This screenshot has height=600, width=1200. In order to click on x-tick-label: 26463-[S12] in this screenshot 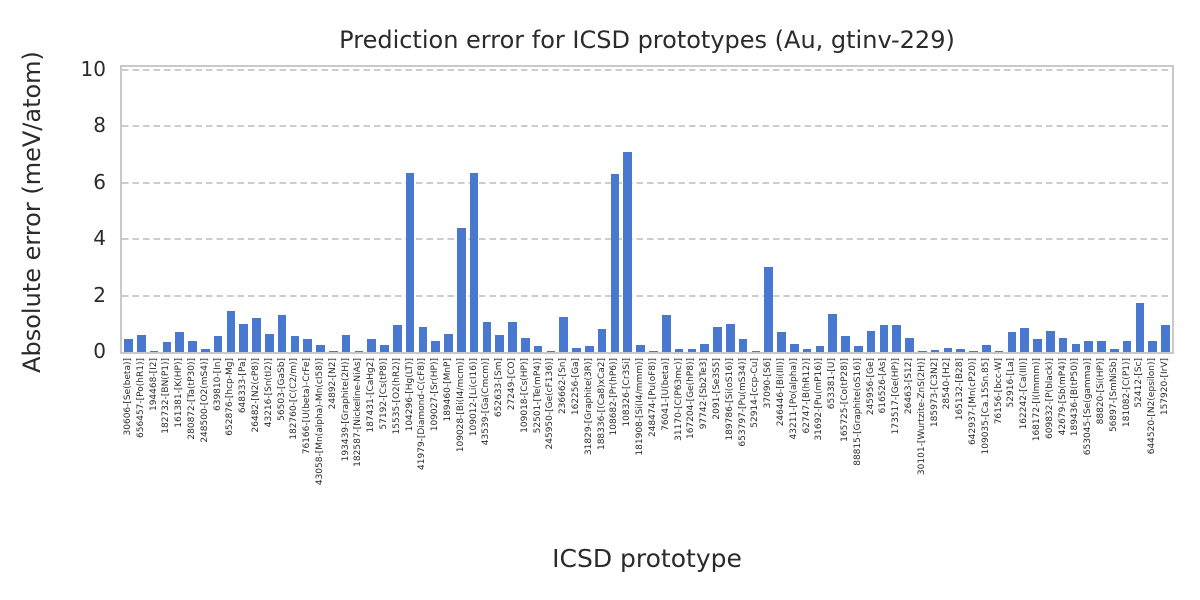, I will do `click(909, 386)`.